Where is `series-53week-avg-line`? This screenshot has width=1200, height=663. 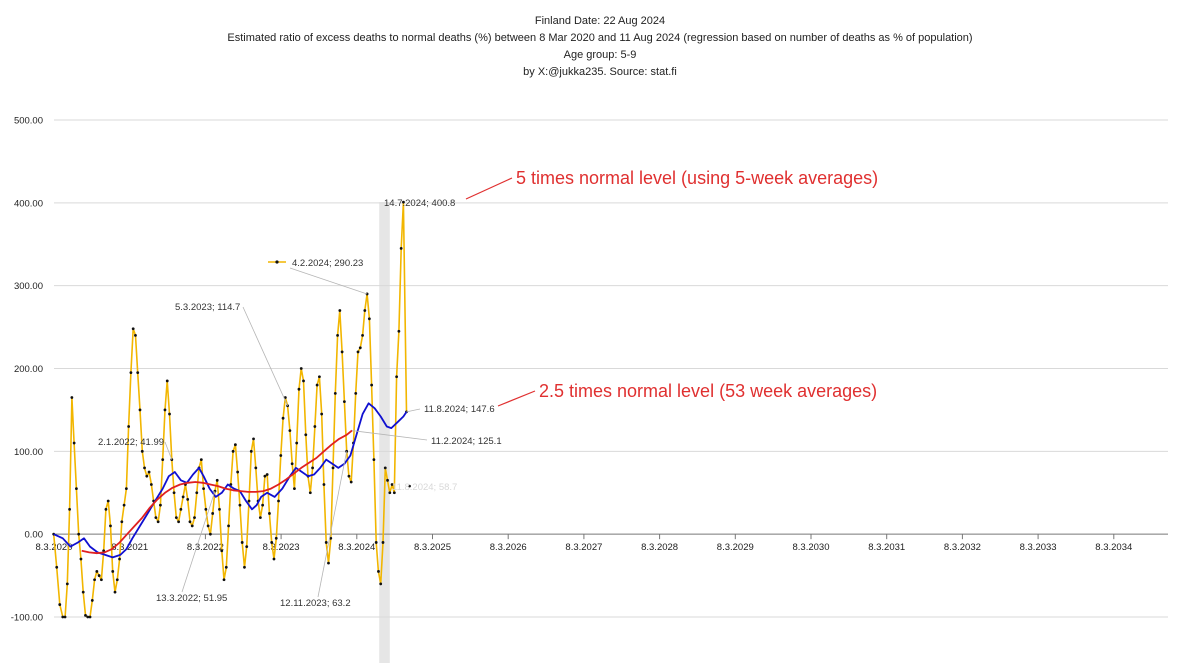 series-53week-avg-line is located at coordinates (217, 492).